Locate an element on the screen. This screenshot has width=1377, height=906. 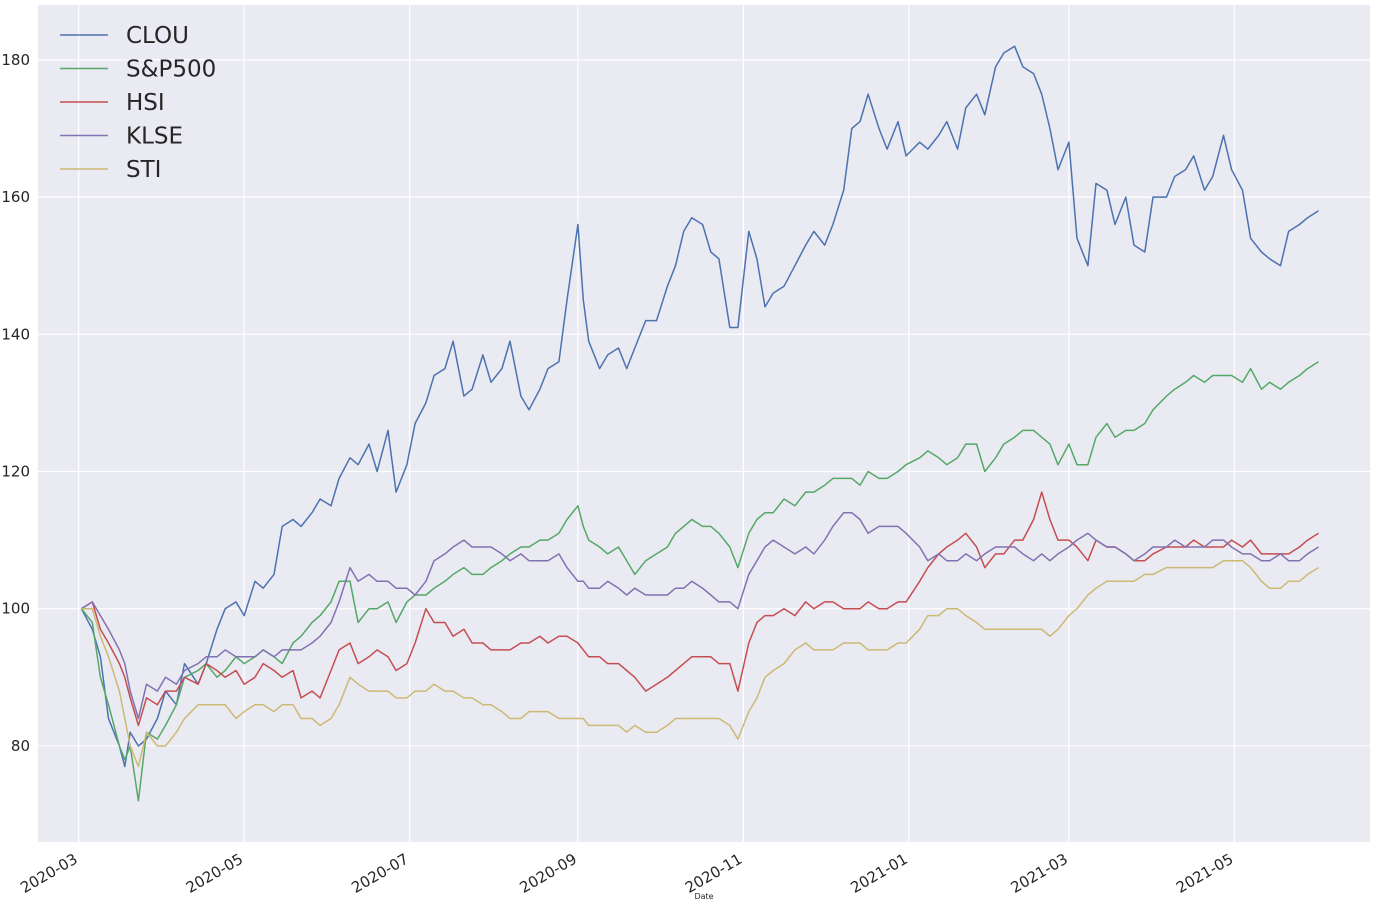
legend: CLOU S&P500 HSI KLSE STI is located at coordinates (138, 103).